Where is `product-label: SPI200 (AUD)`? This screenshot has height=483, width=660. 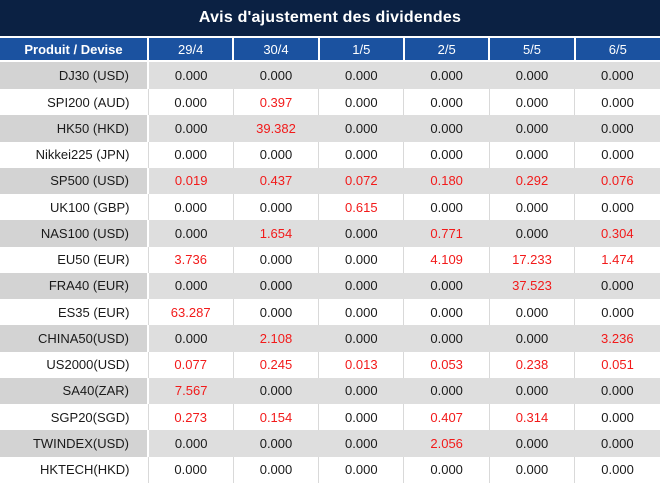
product-label: SPI200 (AUD) is located at coordinates (74, 102).